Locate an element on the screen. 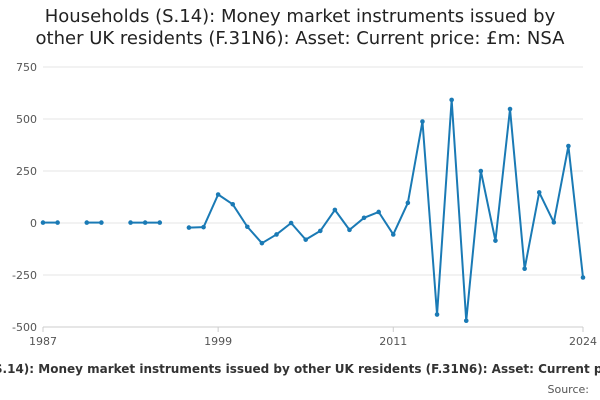 This screenshot has width=600, height=400. x-tick-label: 1987 is located at coordinates (43, 341).